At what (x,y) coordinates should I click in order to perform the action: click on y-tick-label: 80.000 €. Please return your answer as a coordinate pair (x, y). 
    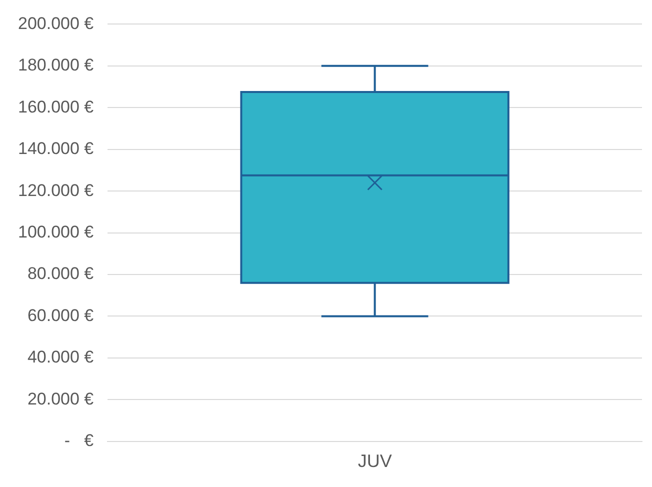
    Looking at the image, I should click on (60, 274).